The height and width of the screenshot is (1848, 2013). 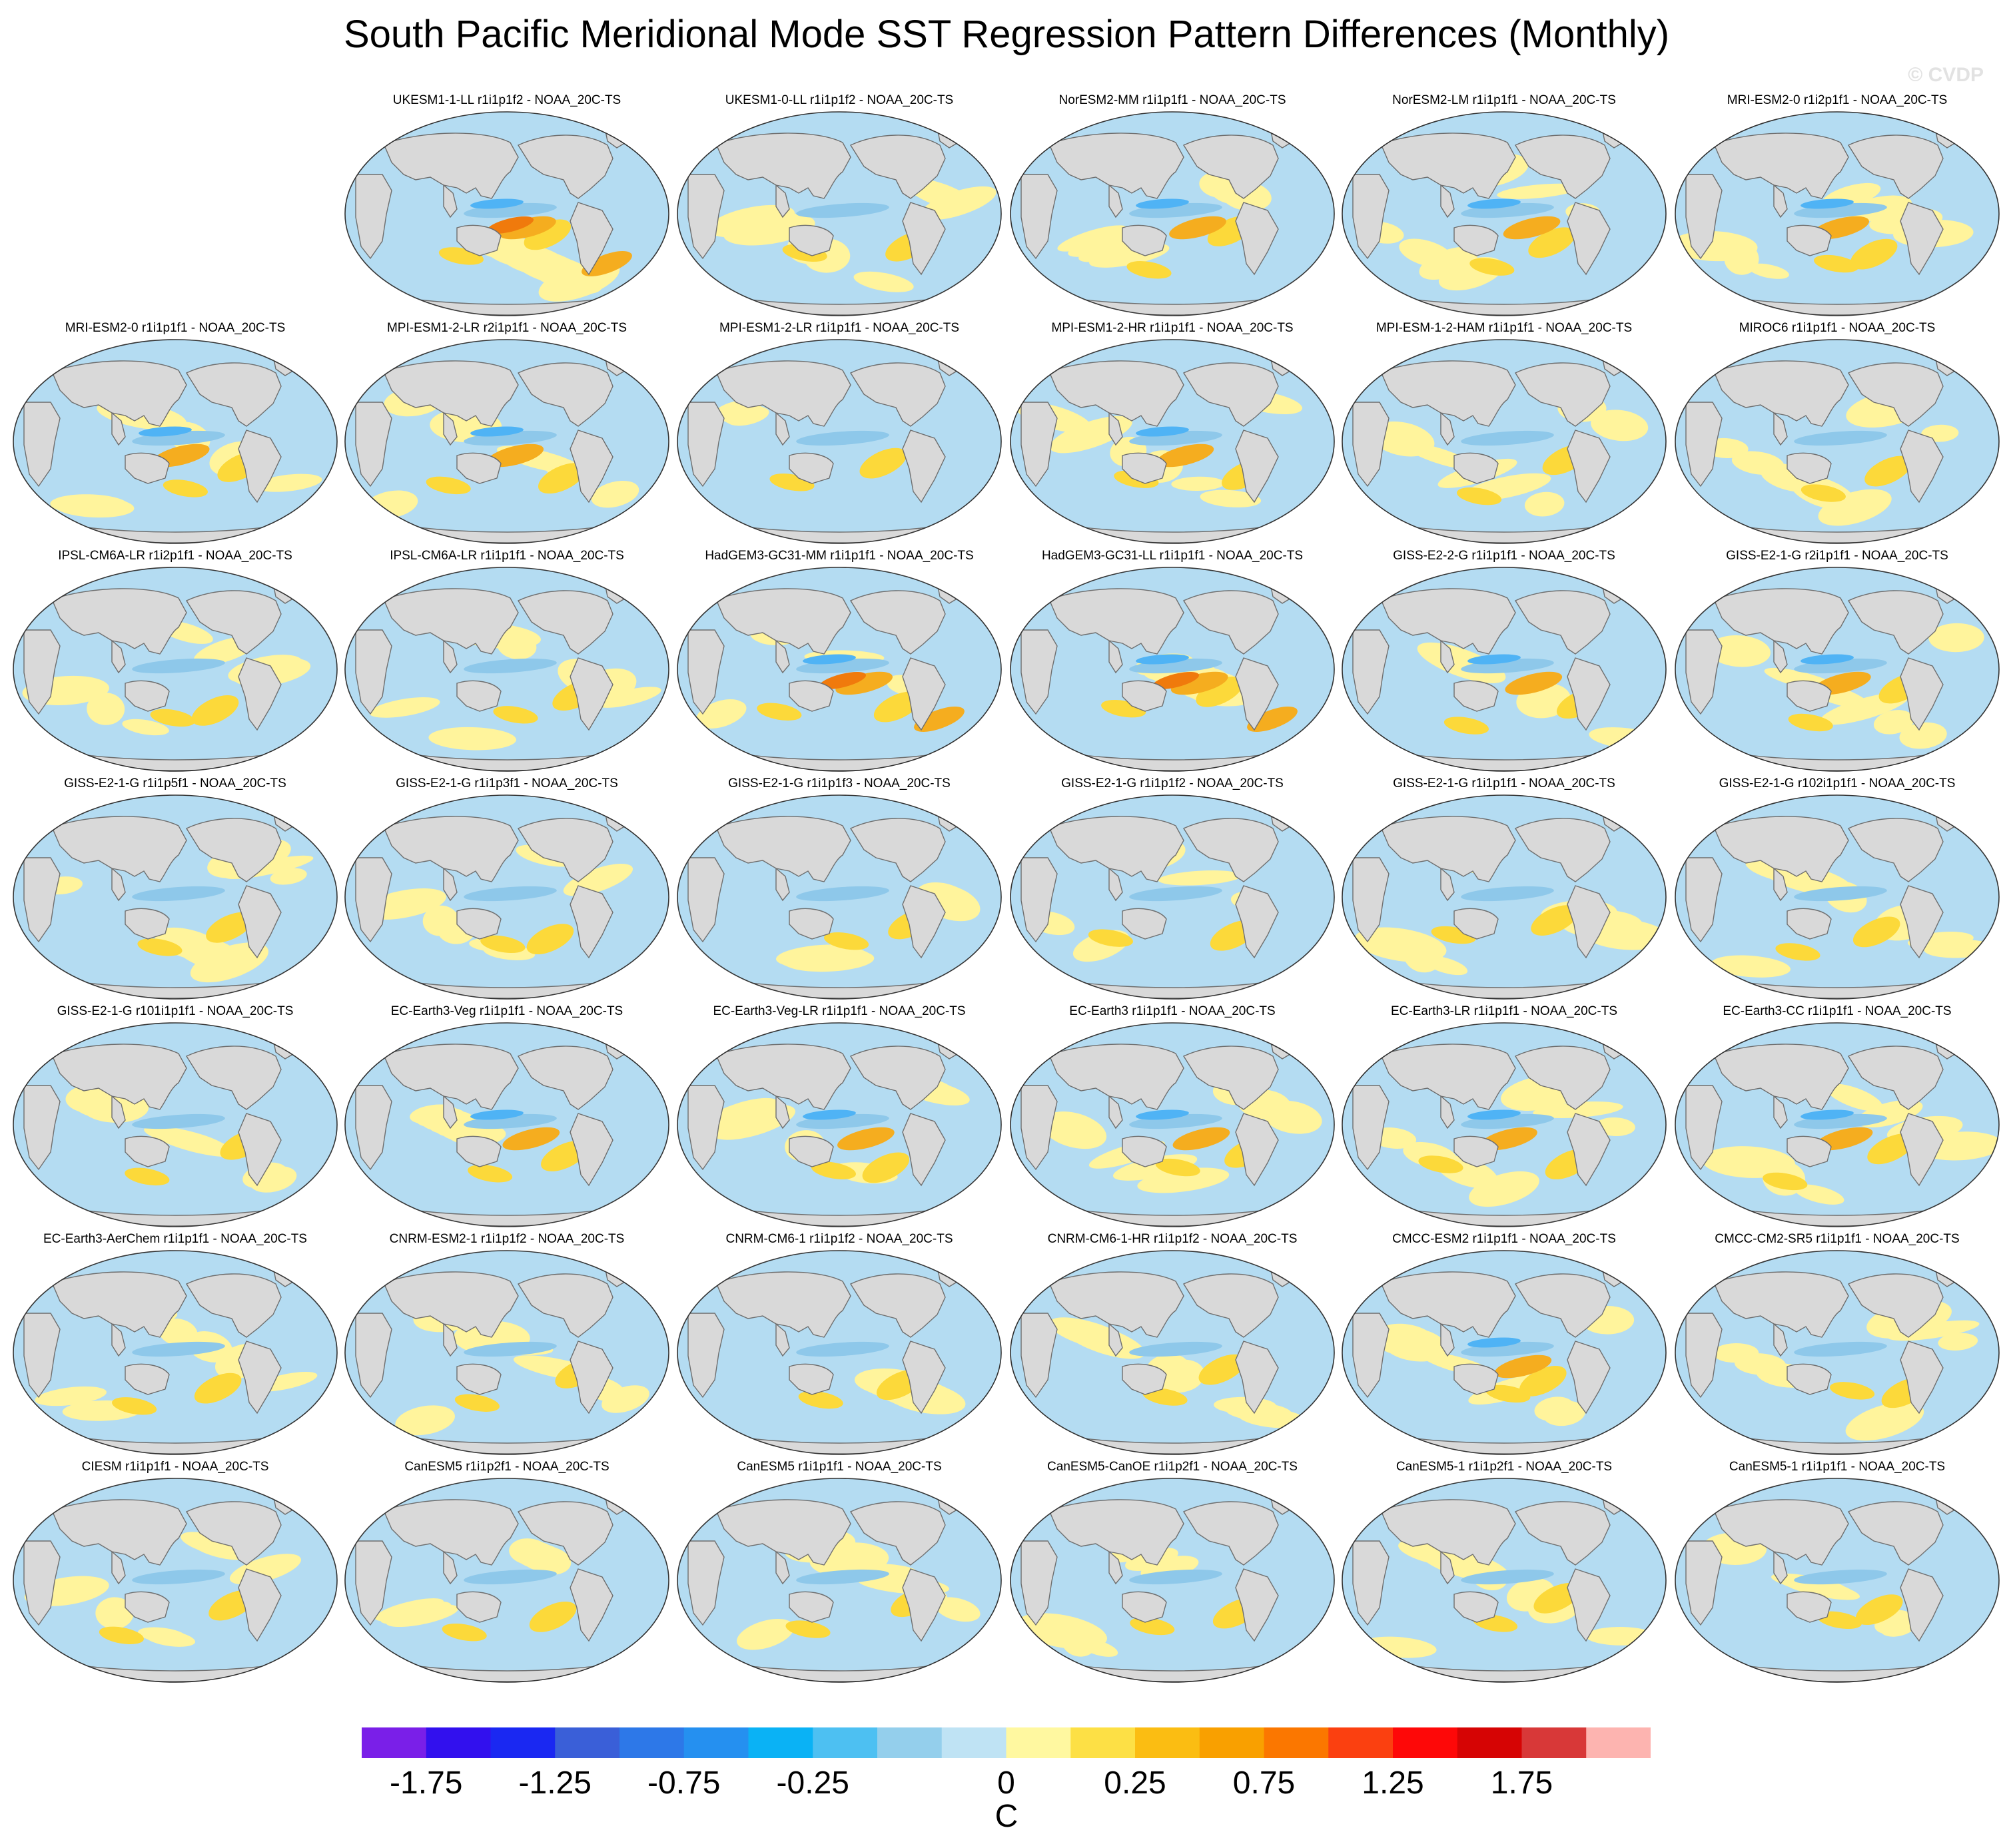 I want to click on map-panel: HadGEM3-GC31-LL r1i1p1f1 - NOAA_20C-TS, so click(x=1172, y=660).